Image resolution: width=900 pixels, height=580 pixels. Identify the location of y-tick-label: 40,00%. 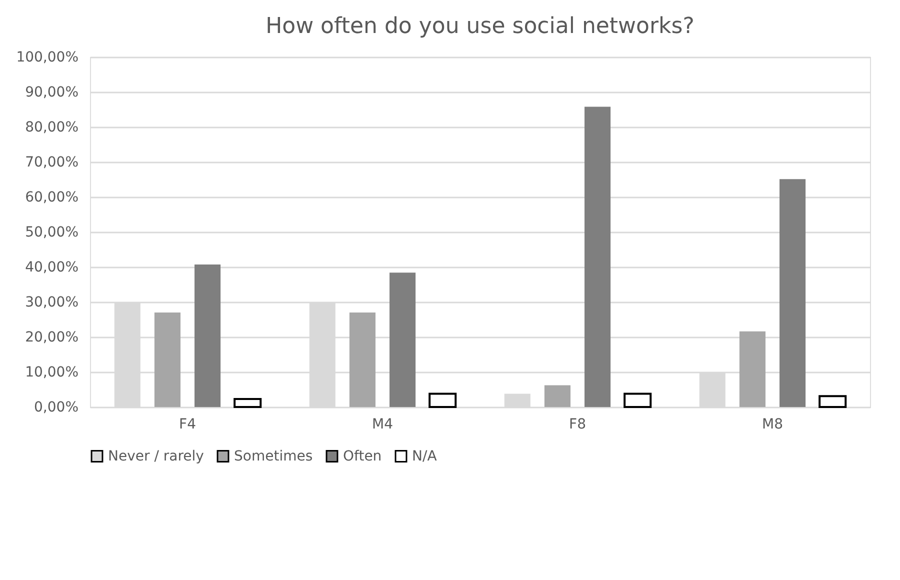
(51, 268).